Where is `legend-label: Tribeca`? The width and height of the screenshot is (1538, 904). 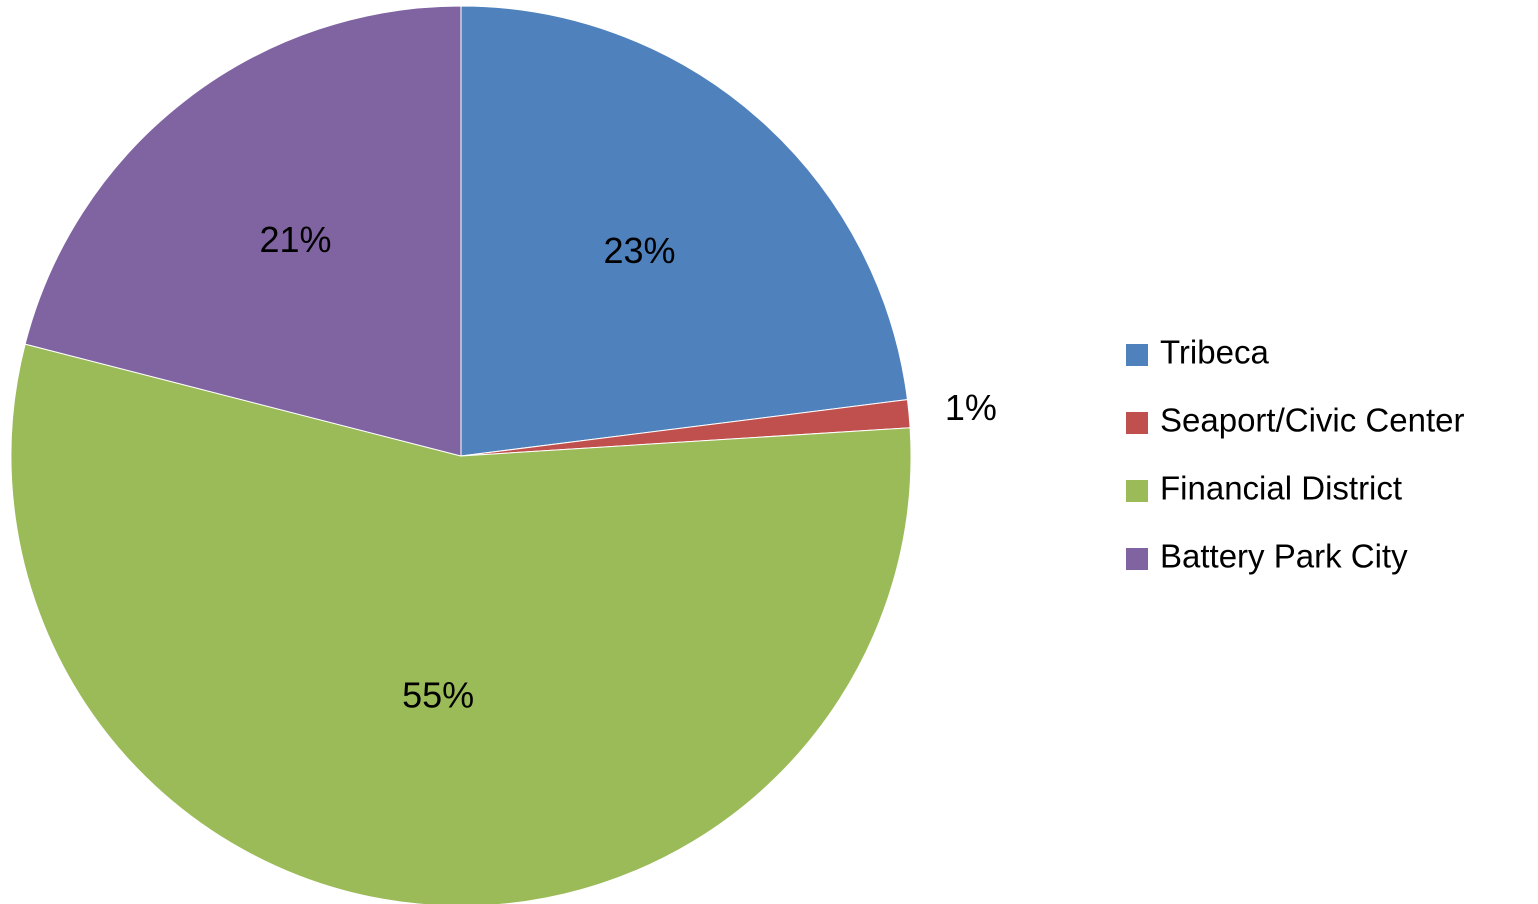
legend-label: Tribeca is located at coordinates (1214, 352).